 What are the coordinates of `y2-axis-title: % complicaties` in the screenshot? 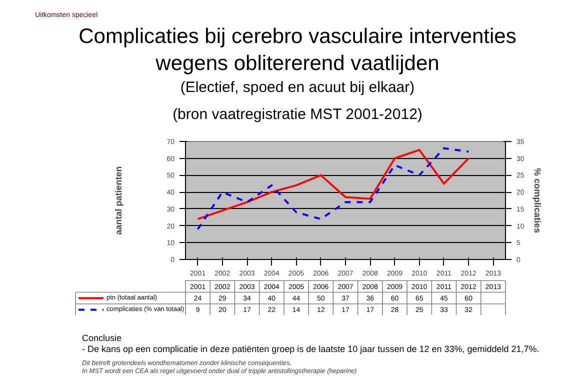 It's located at (537, 201).